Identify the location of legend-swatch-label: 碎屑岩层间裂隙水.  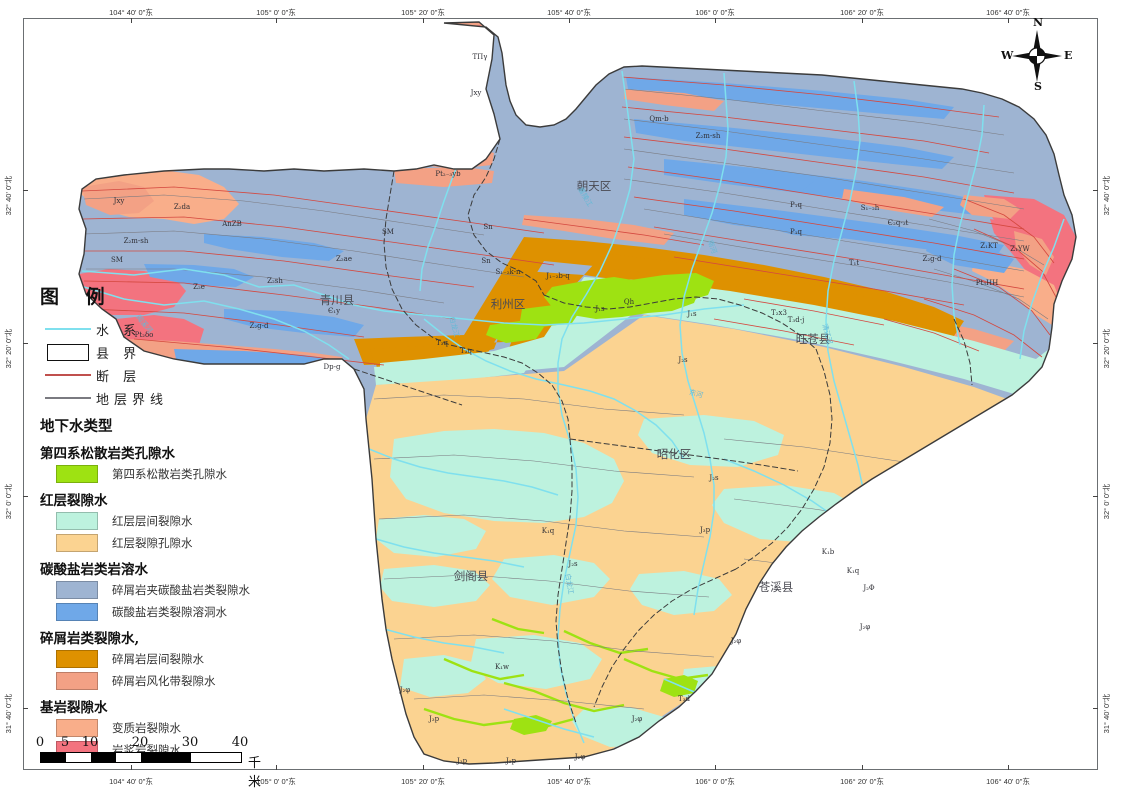
(158, 659).